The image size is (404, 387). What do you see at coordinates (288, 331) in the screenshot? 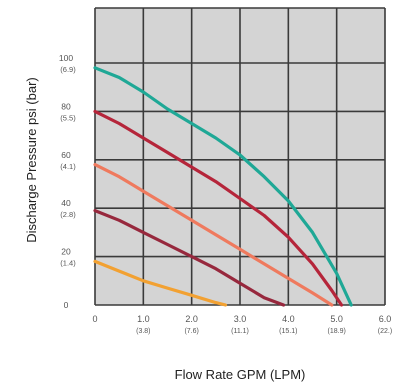
I see `x-tick-sublabel: (15.1)` at bounding box center [288, 331].